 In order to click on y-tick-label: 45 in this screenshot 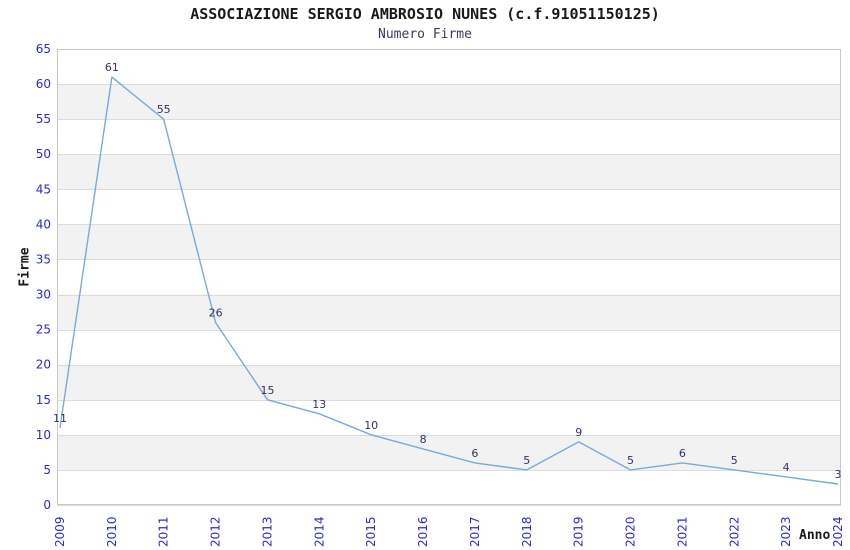, I will do `click(43, 189)`.